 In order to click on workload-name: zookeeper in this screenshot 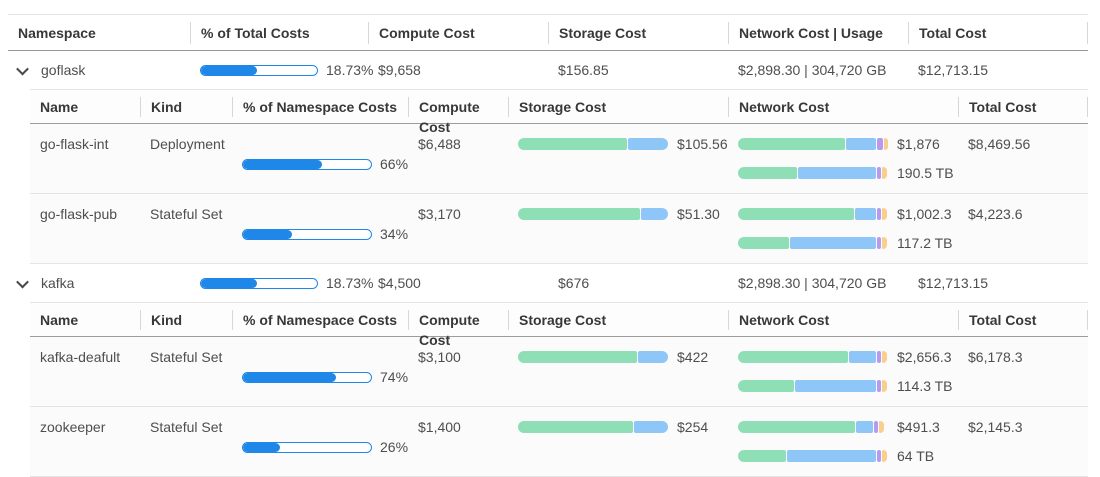, I will do `click(73, 427)`.